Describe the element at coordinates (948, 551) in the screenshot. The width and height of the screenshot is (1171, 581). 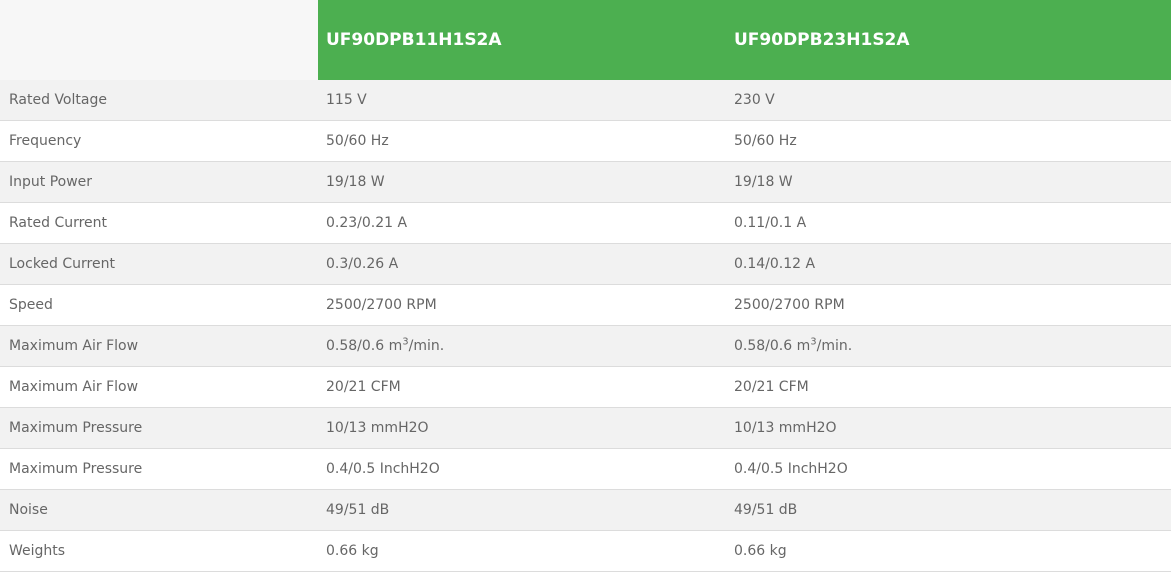
I see `spec-value-model-2: 0.66 kg` at that location.